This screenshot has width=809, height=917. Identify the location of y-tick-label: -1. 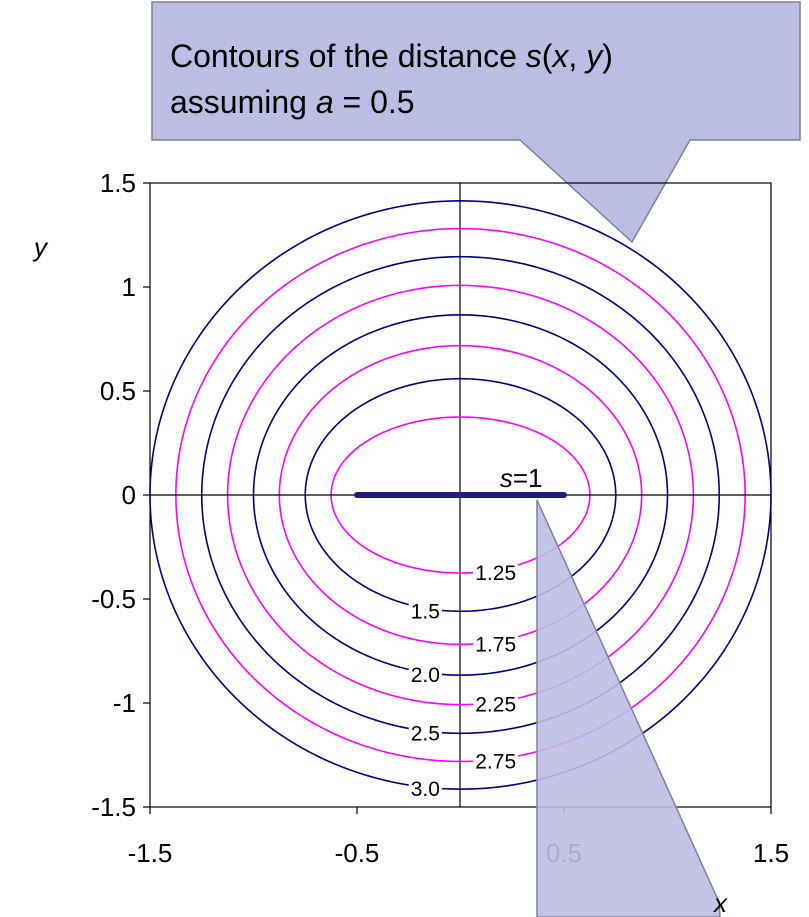
(124, 703).